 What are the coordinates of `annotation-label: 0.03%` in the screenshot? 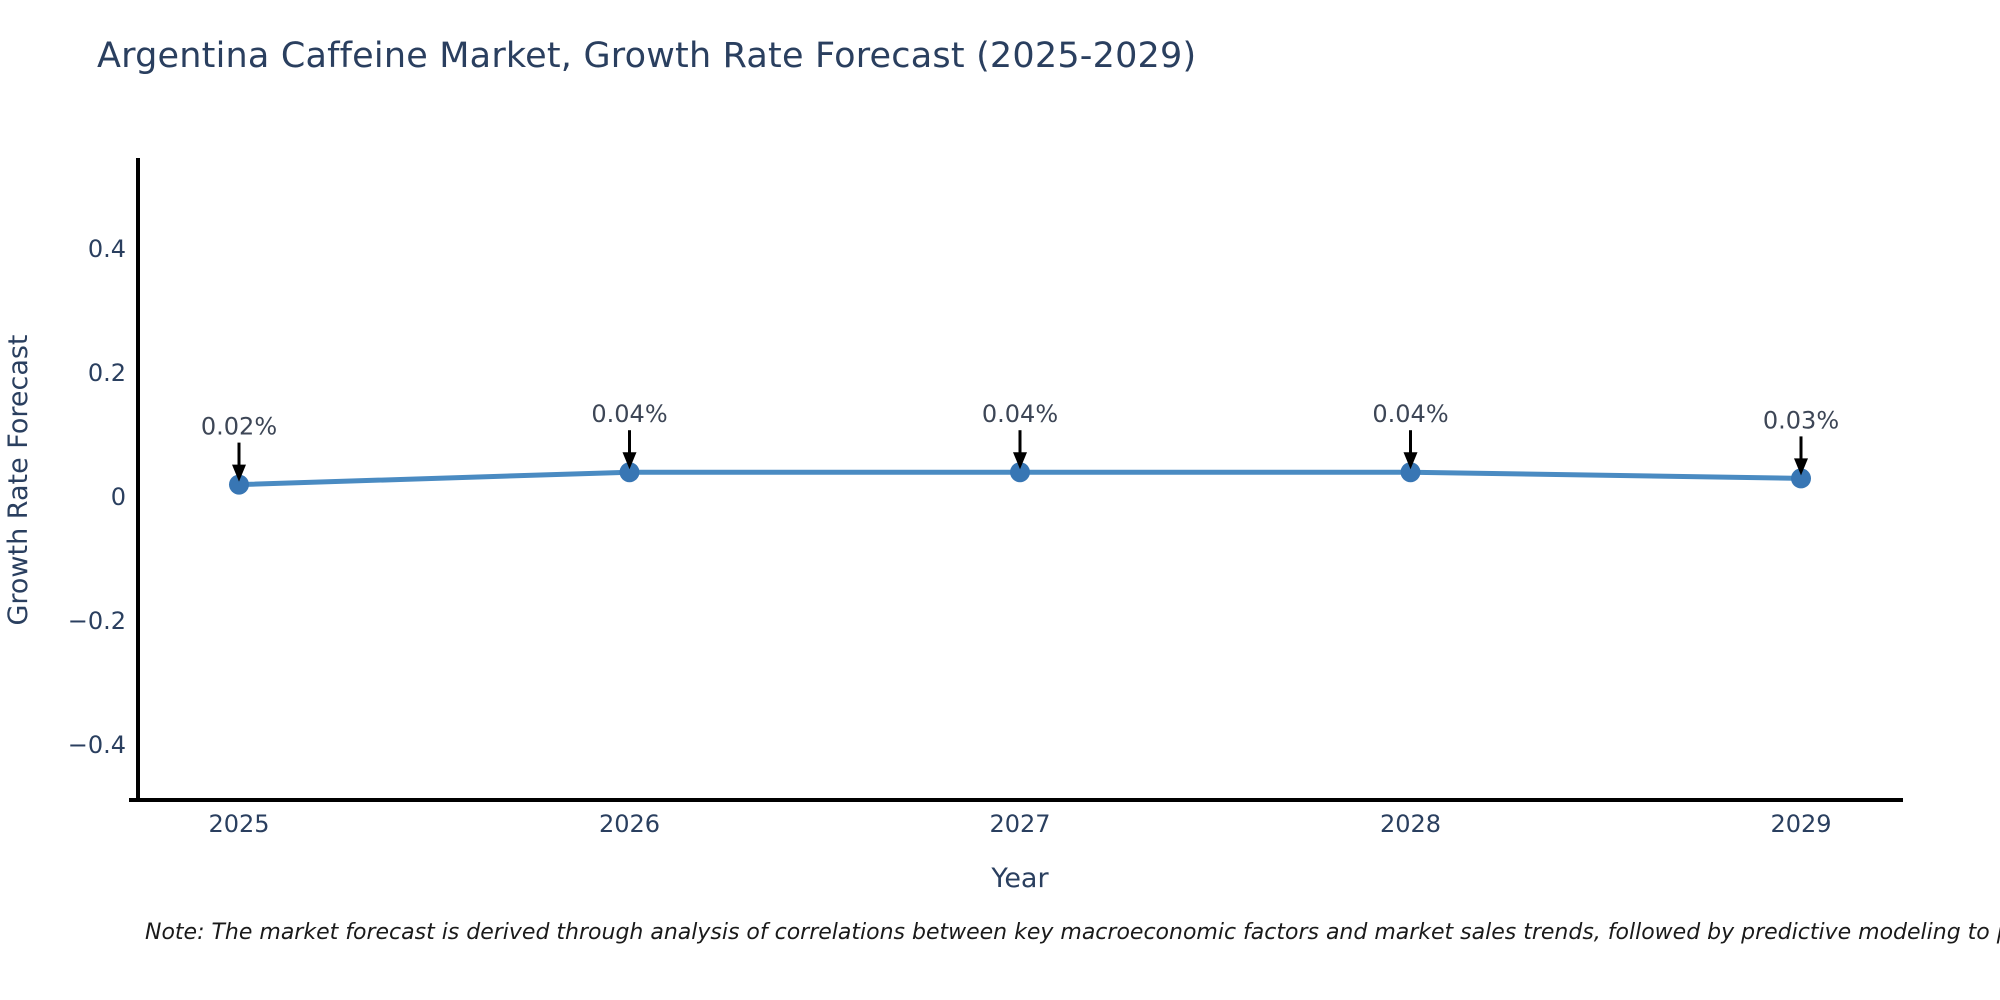 It's located at (1801, 420).